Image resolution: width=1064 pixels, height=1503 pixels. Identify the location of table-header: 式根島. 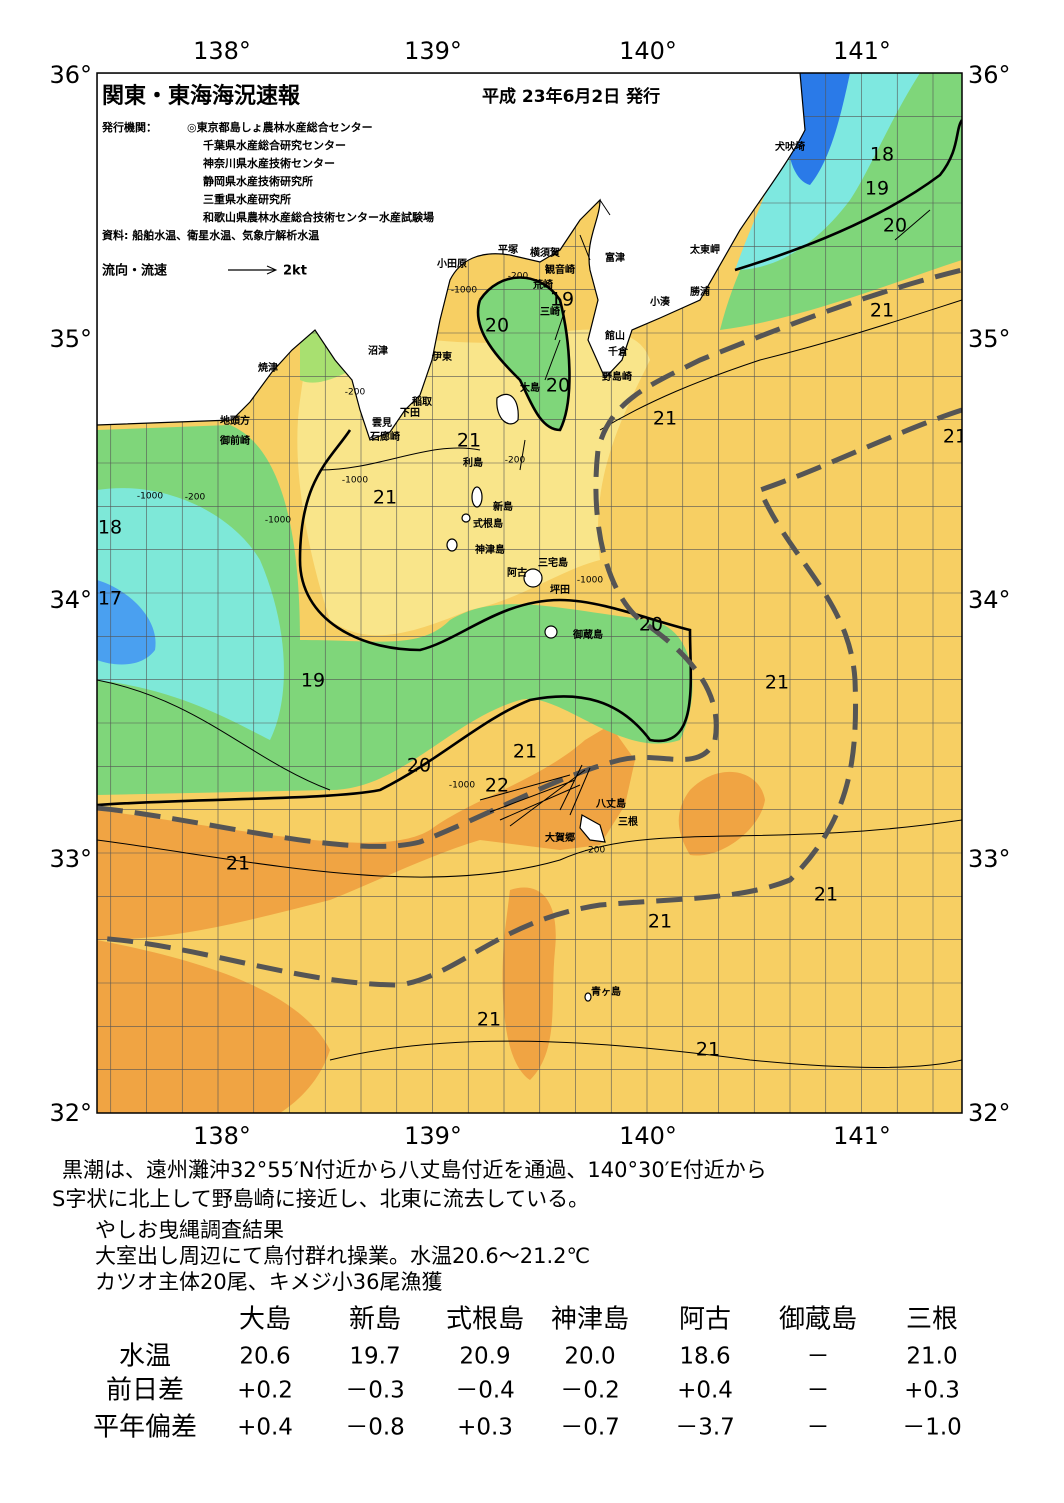
(485, 1320).